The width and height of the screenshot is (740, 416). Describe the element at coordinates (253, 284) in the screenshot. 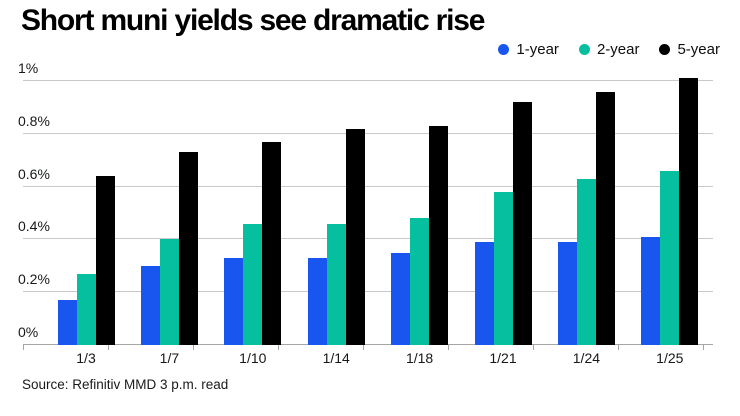

I see `bar-2-year-1/10` at that location.